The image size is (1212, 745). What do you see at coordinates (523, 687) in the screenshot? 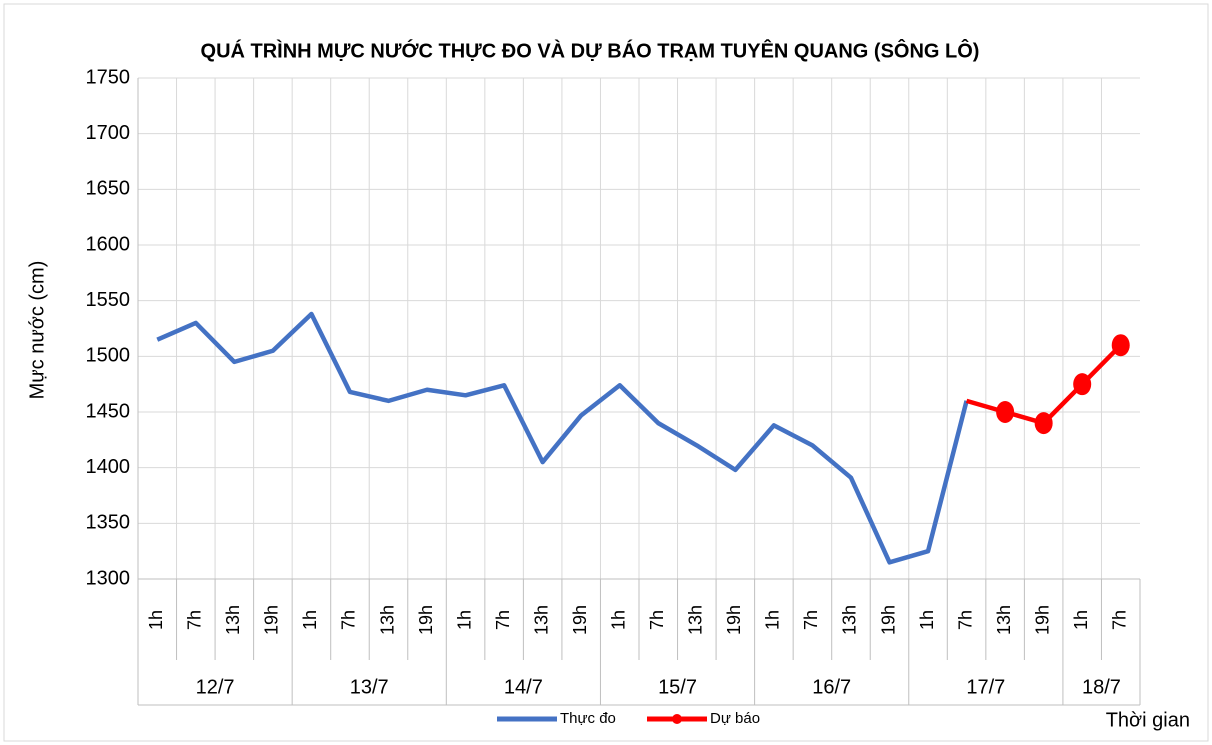
I see `group-label: 14/7` at bounding box center [523, 687].